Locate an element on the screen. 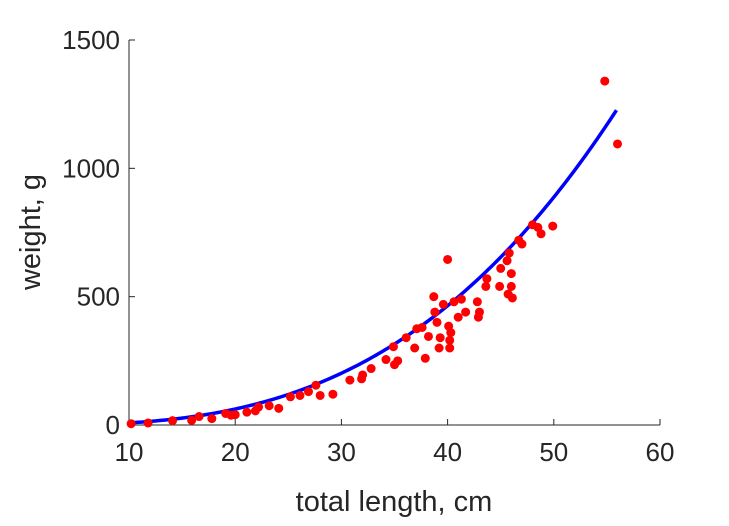  x-ticks: 10 20 30 40 50 60 is located at coordinates (395, 443).